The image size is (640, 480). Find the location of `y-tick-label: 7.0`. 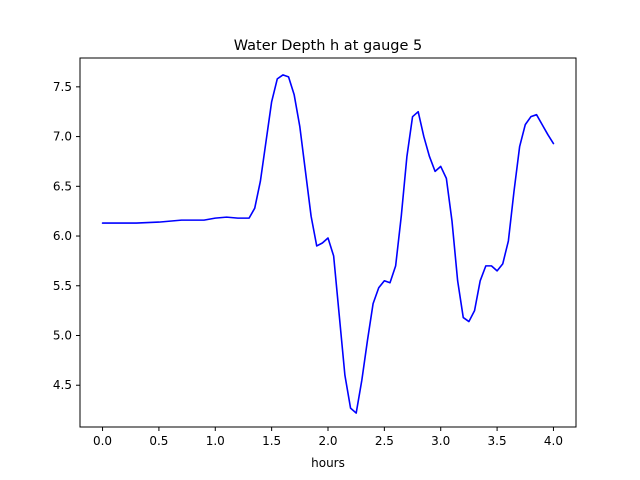

y-tick-label: 7.0 is located at coordinates (62, 137).